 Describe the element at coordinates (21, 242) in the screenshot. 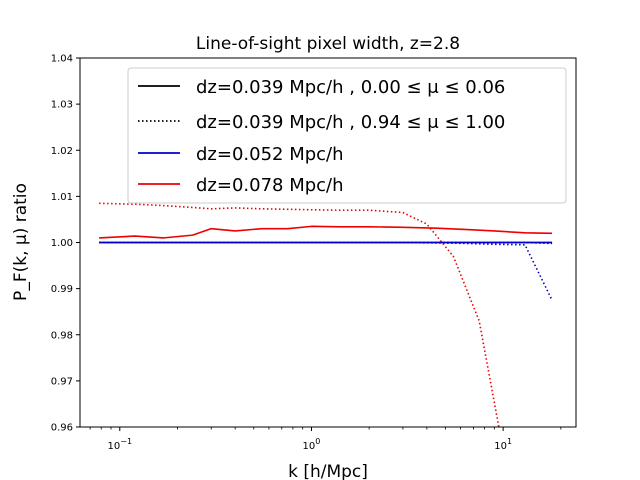

I see `y-axis-label: P_F(k, μ) ratio` at that location.